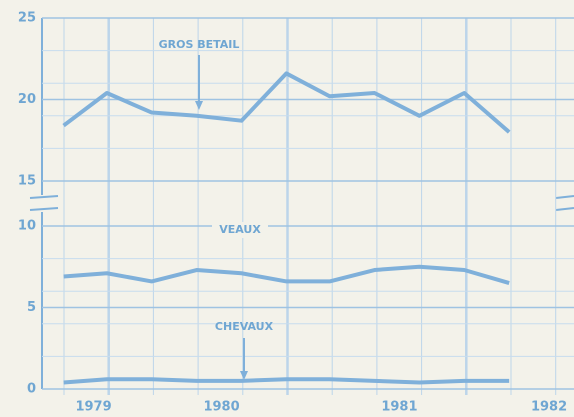 Image resolution: width=574 pixels, height=417 pixels. I want to click on series-label: CHEVAUX, so click(244, 326).